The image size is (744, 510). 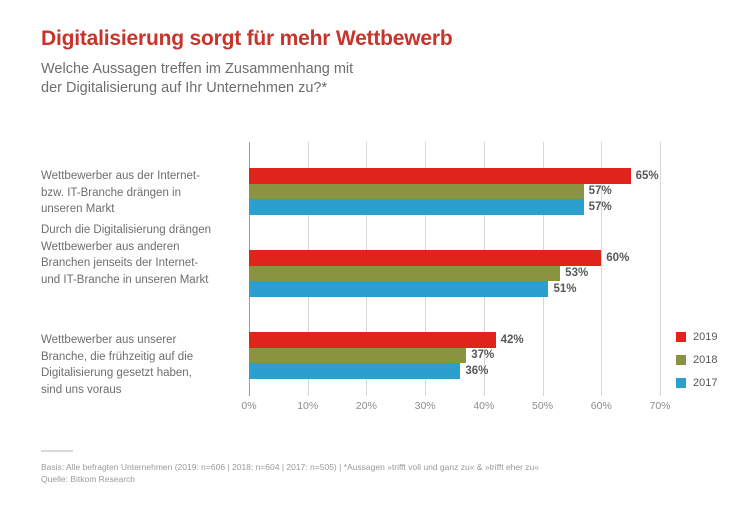 I want to click on legend-item-2019: 2019, so click(x=696, y=336).